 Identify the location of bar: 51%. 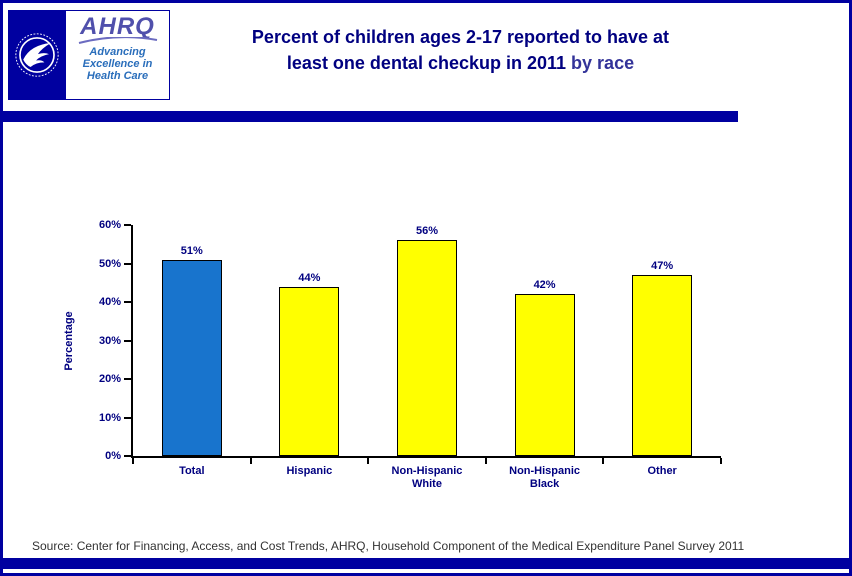
(191, 350).